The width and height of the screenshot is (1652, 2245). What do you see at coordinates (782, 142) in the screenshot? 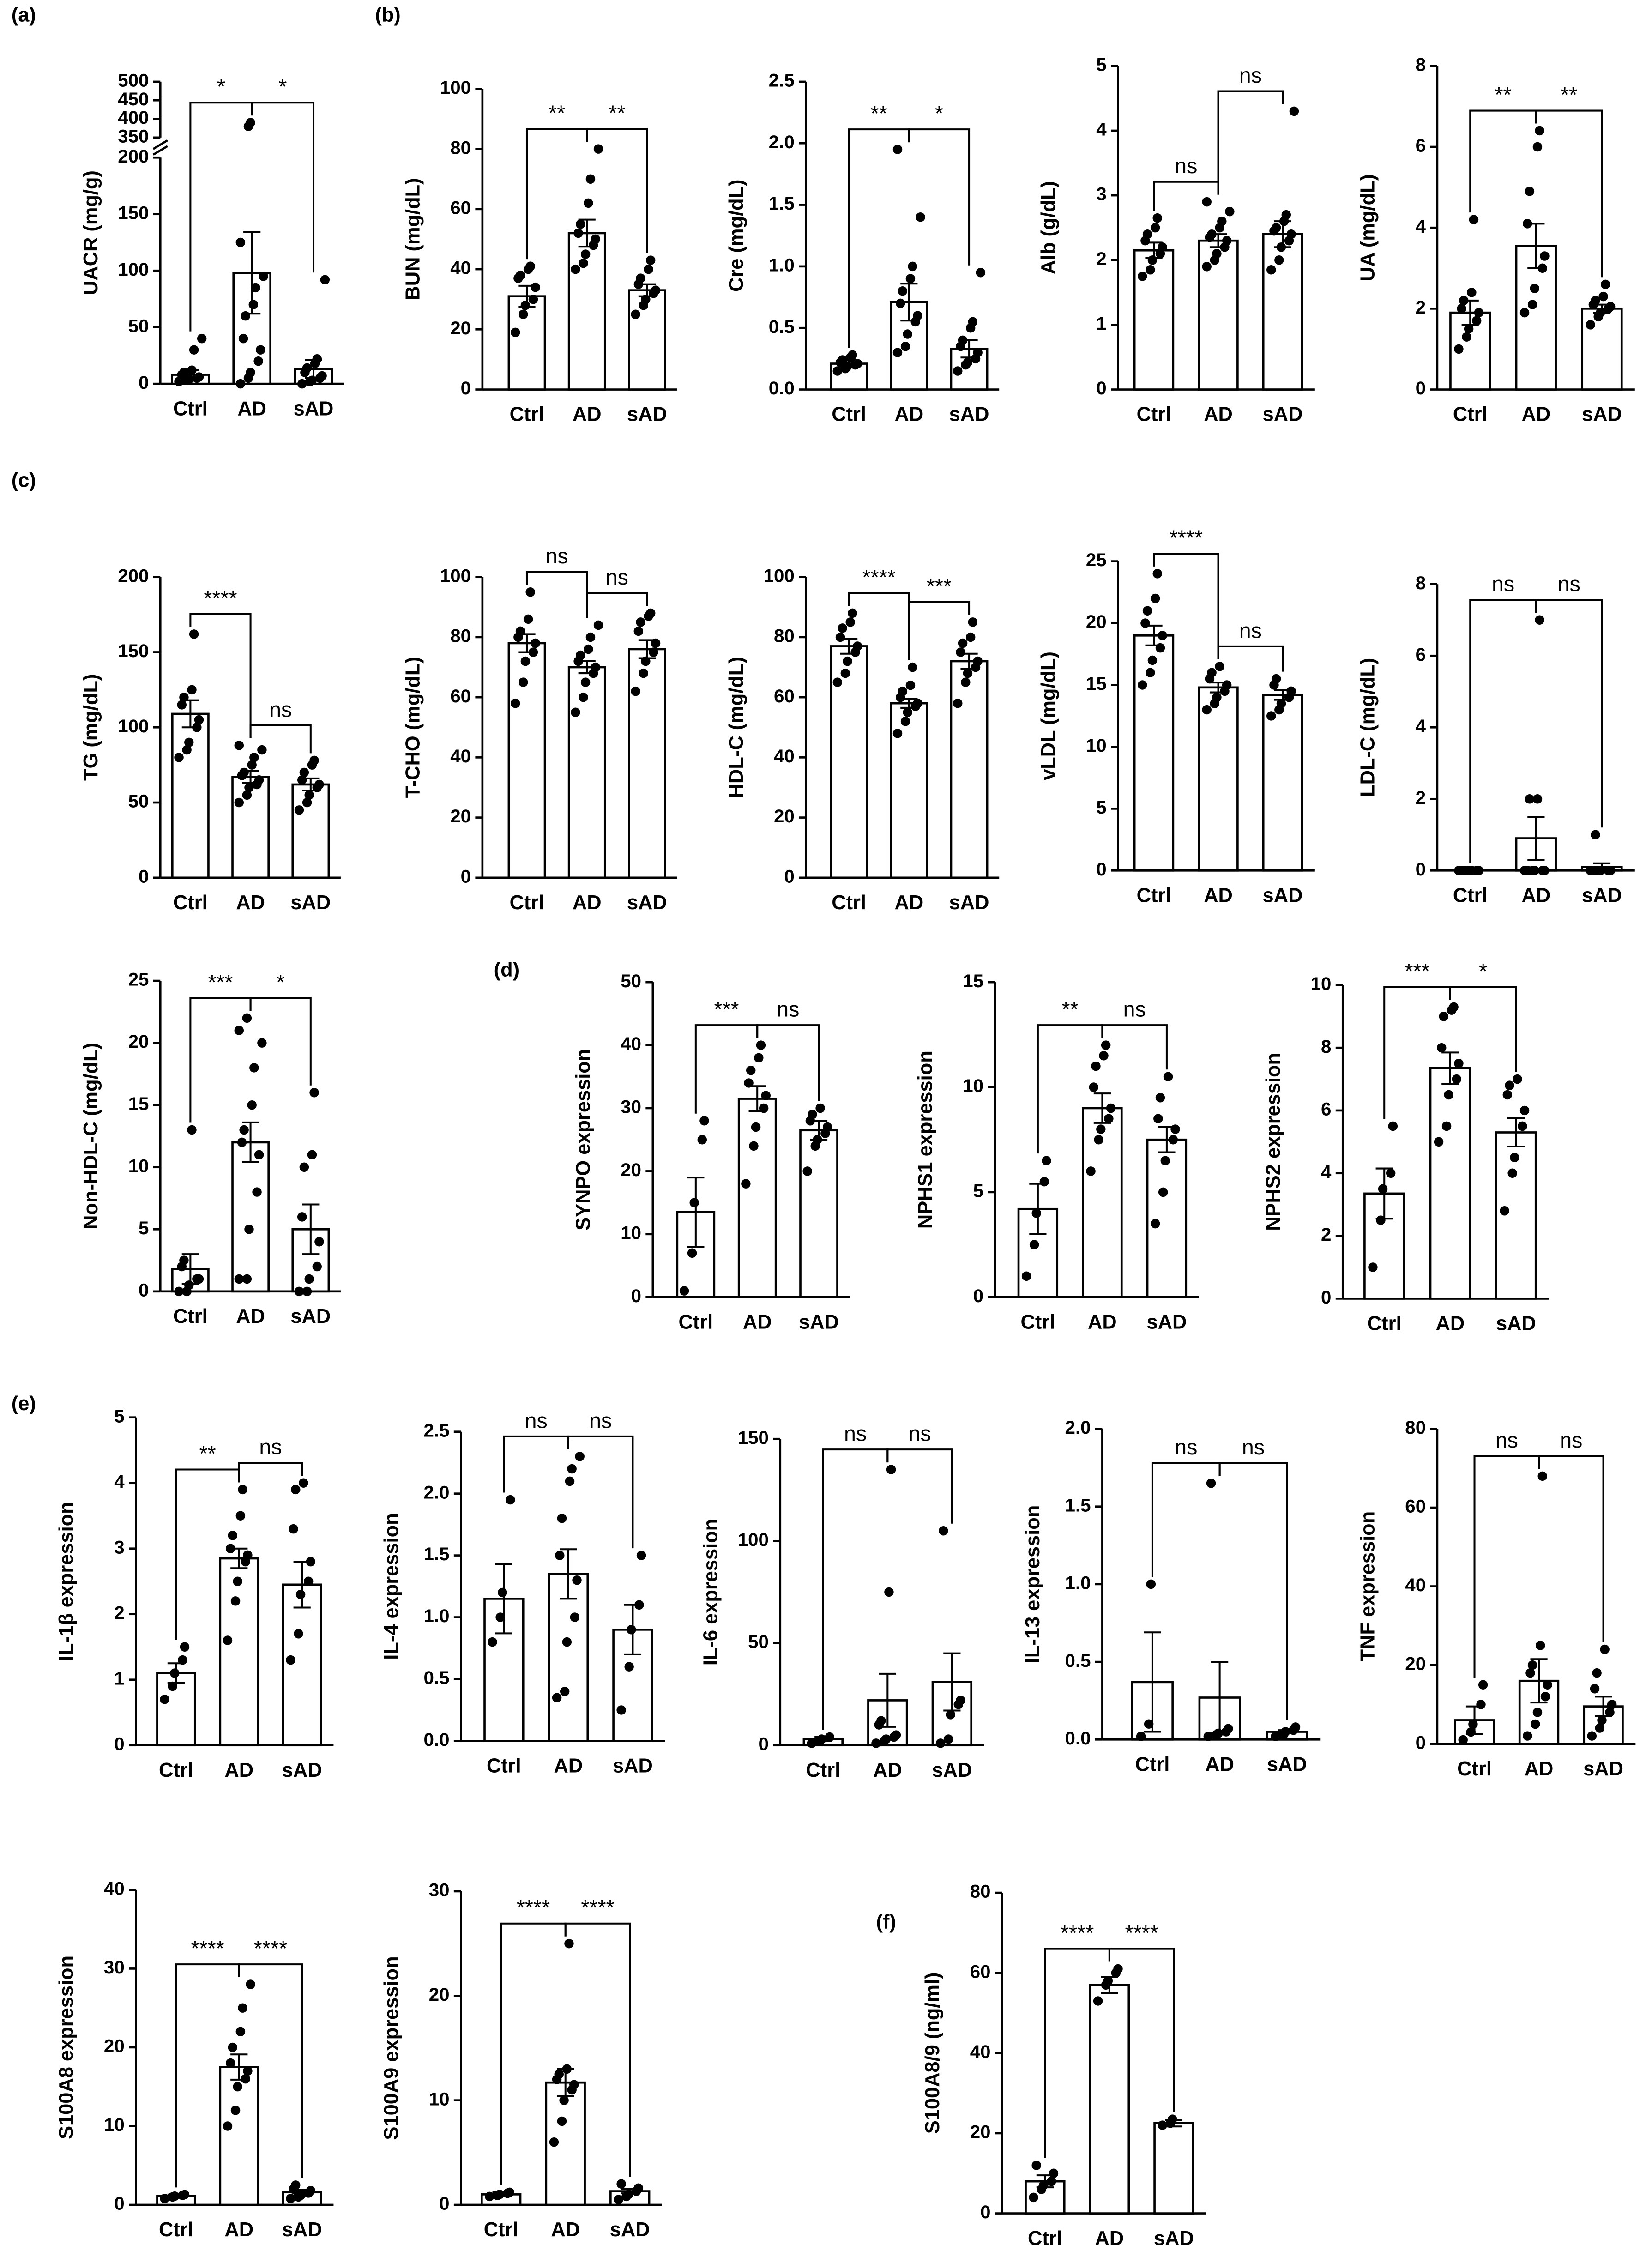
I see `y-tick-label: 2.0` at bounding box center [782, 142].